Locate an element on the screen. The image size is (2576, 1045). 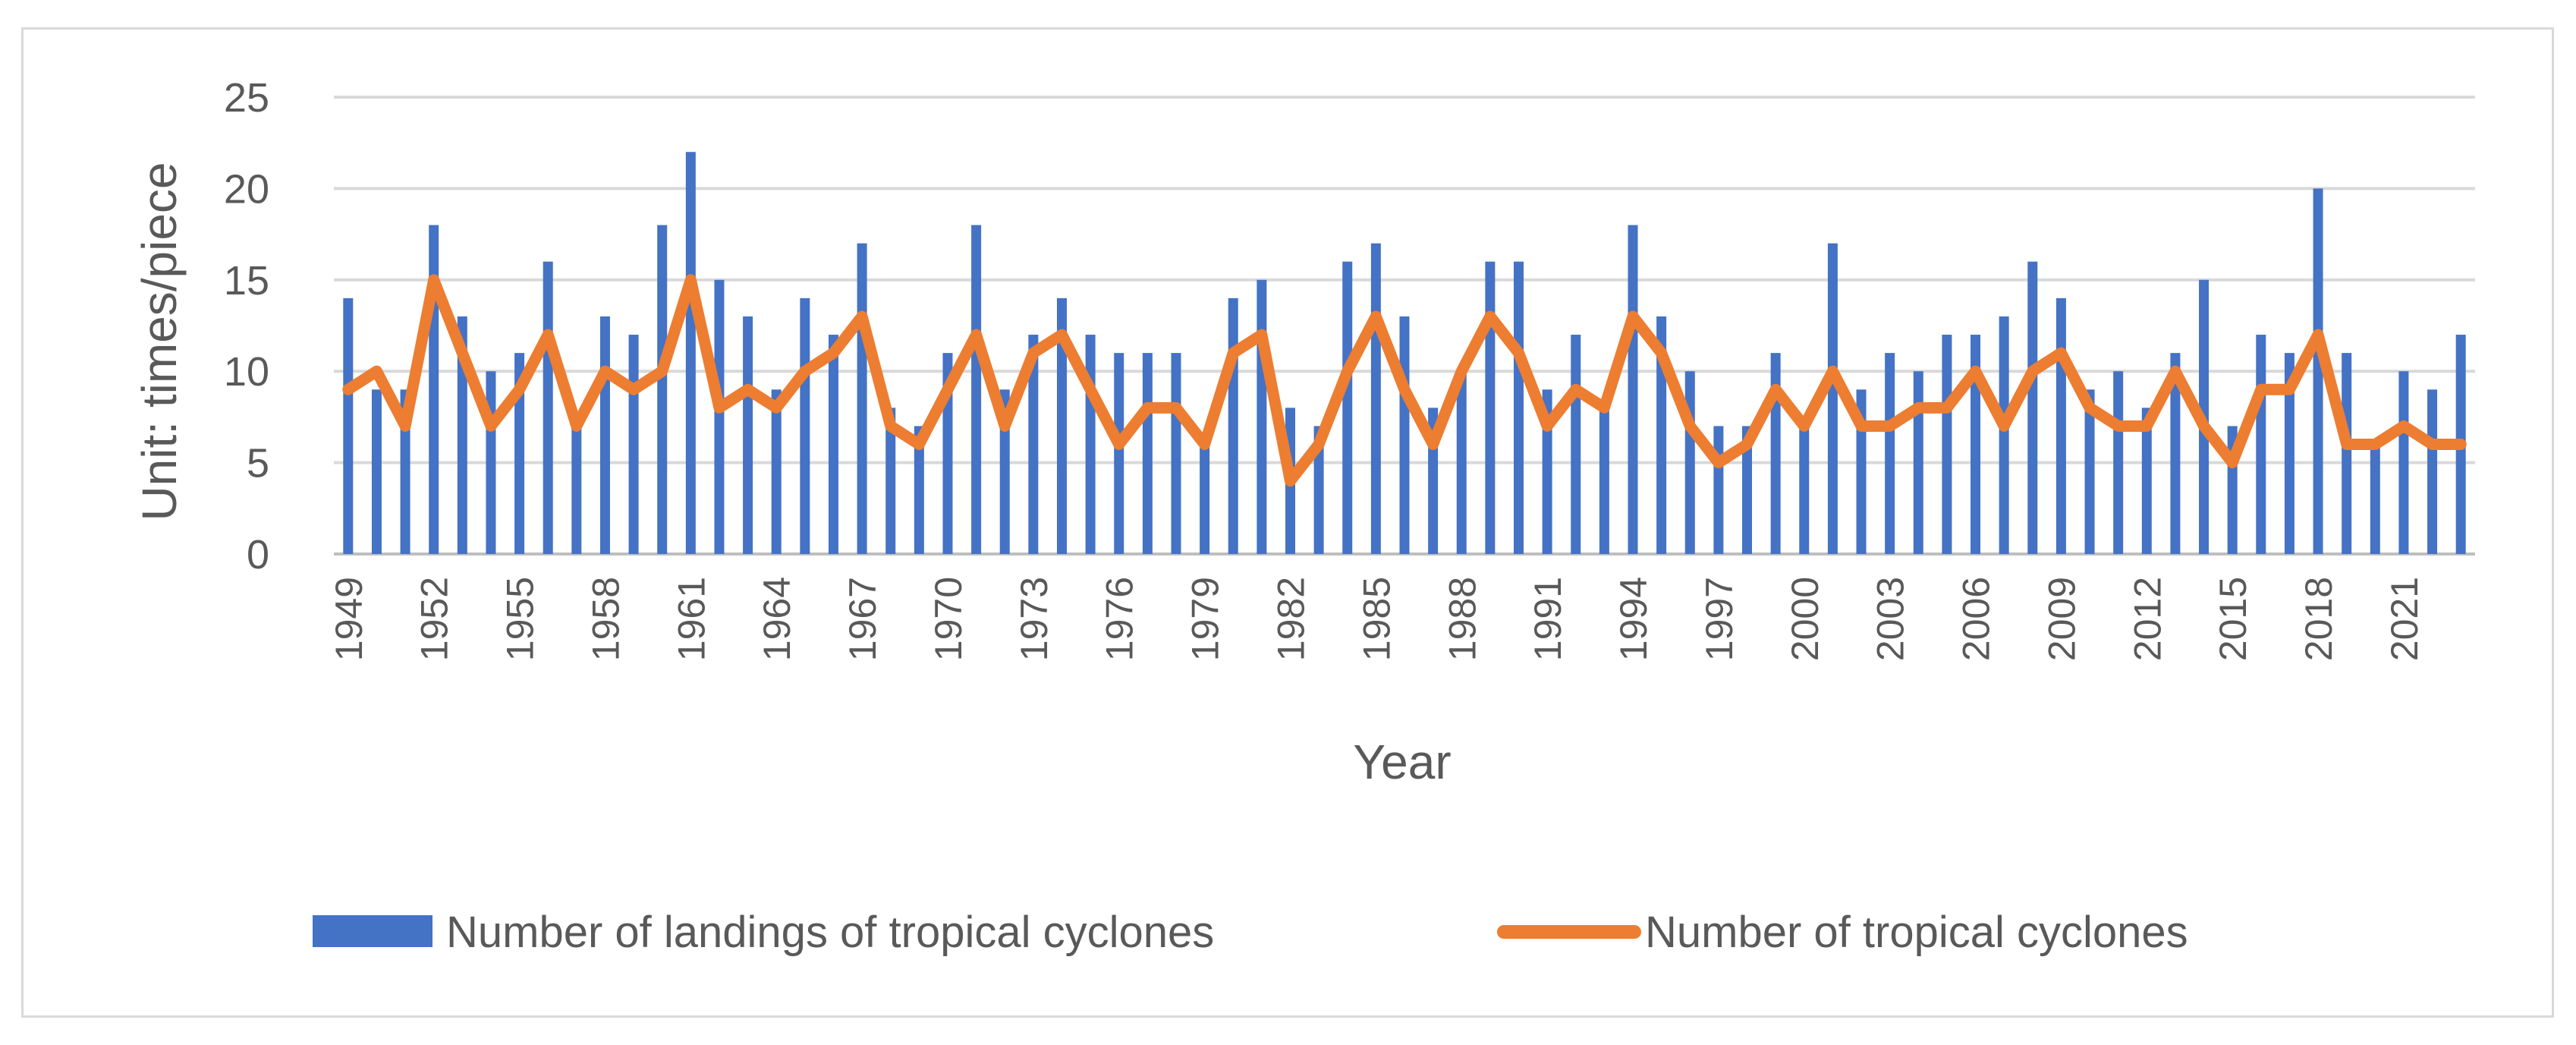
bar-1955 is located at coordinates (519, 453).